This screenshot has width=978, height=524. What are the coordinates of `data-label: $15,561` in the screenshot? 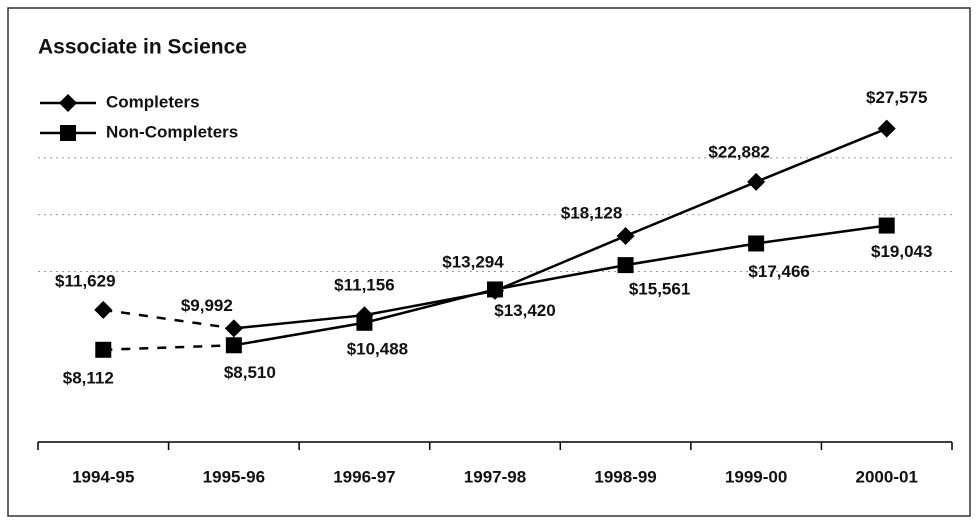 It's located at (659, 289).